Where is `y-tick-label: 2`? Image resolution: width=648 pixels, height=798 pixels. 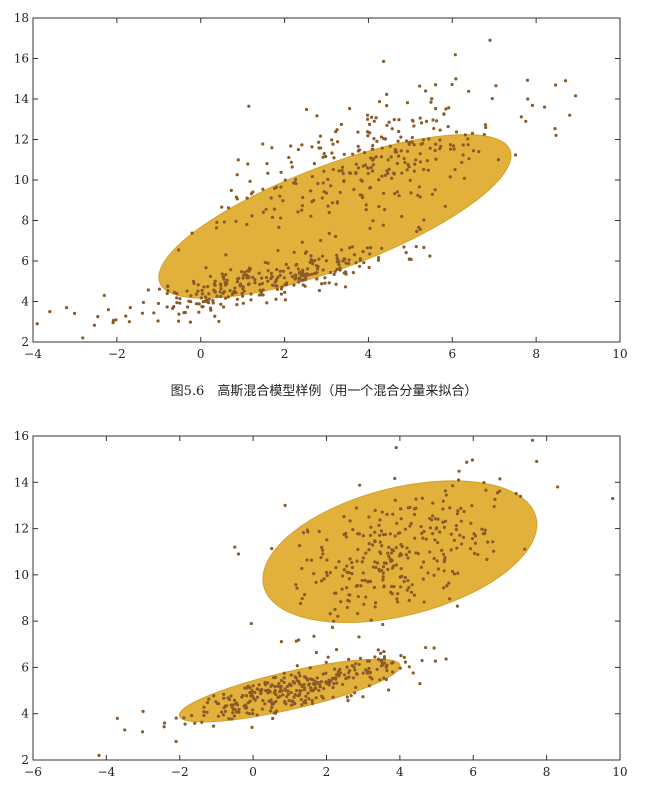
y-tick-label: 2 is located at coordinates (25, 342).